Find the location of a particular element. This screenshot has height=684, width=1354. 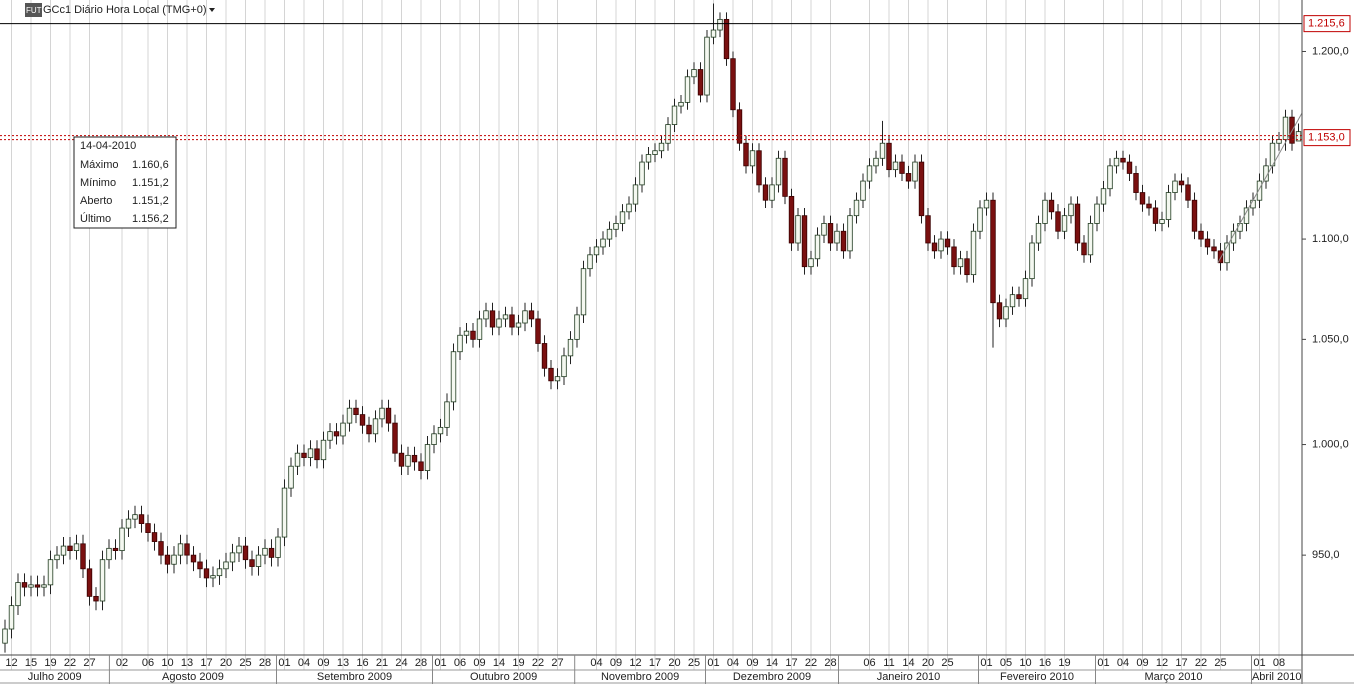

x-tick-label: 04 is located at coordinates (304, 663).